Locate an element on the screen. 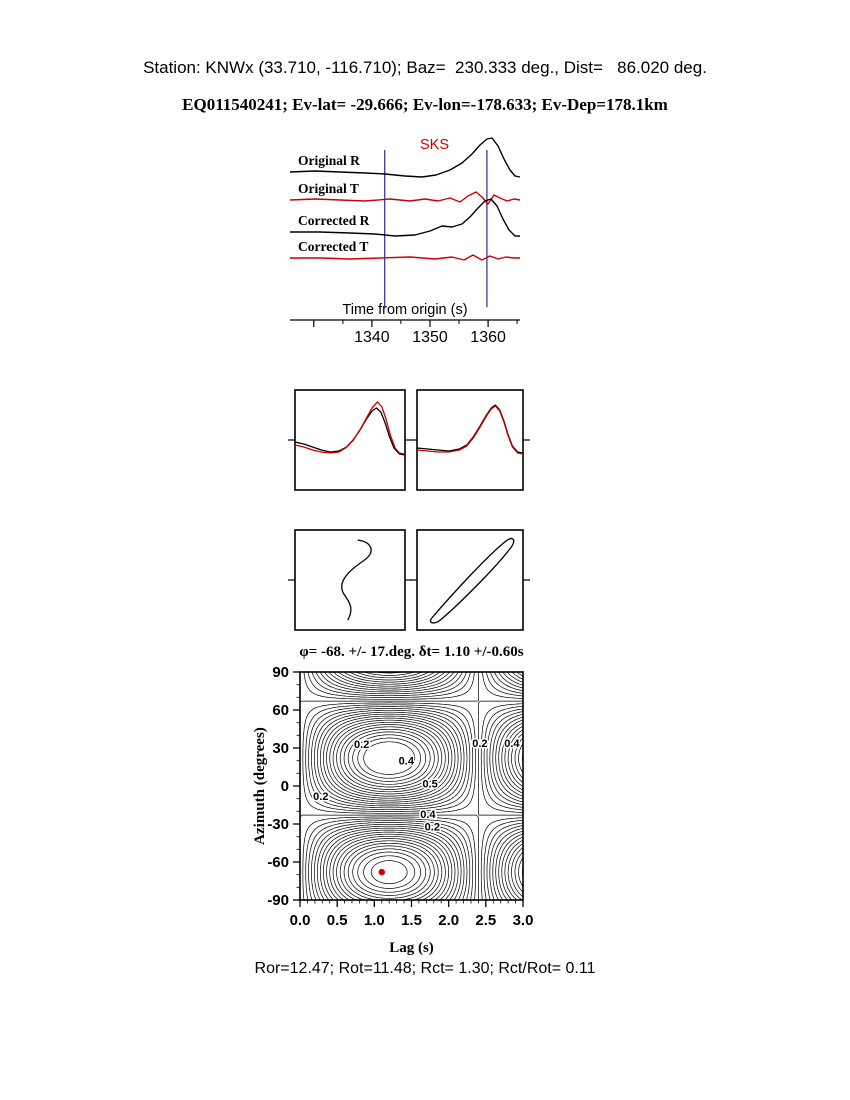 Image resolution: width=850 pixels, height=1100 pixels. azimuth-axis-title: Azimuth (degrees) is located at coordinates (260, 786).